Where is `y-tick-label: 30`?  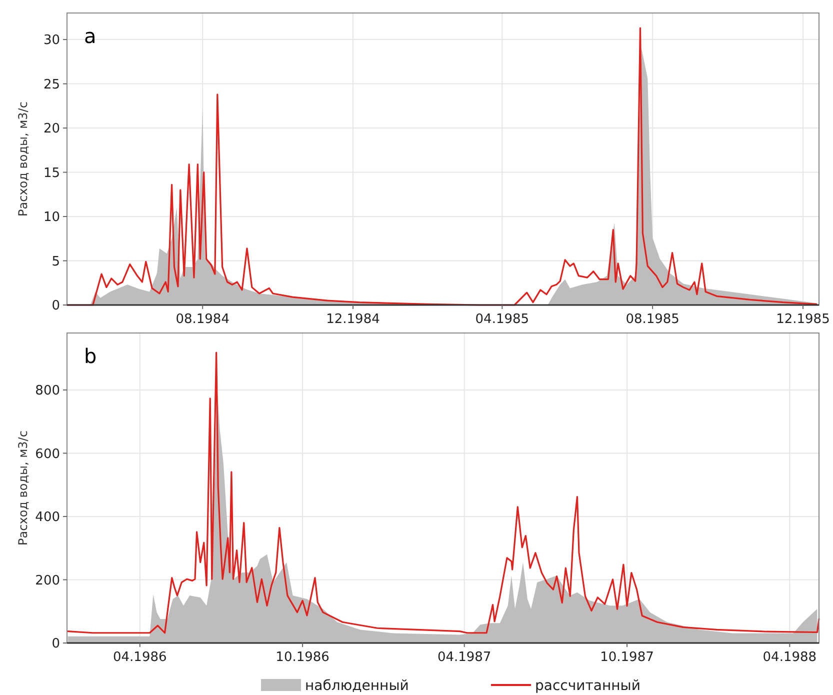
y-tick-label: 30 is located at coordinates (51, 40).